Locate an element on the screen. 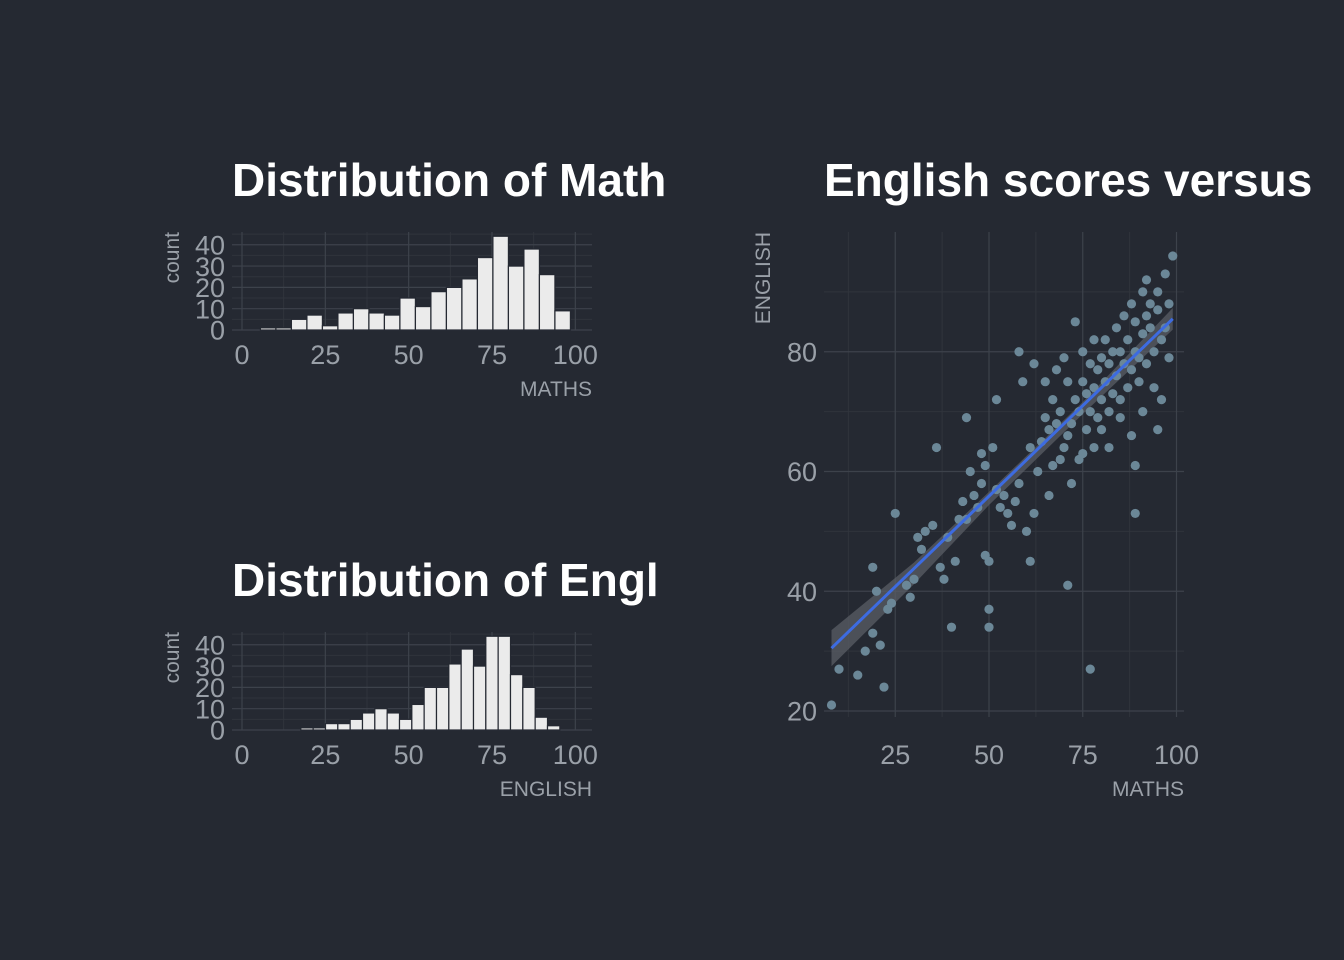 The width and height of the screenshot is (1344, 960). scatter-x-ticks: 25 50 75 100 is located at coordinates (1039, 755).